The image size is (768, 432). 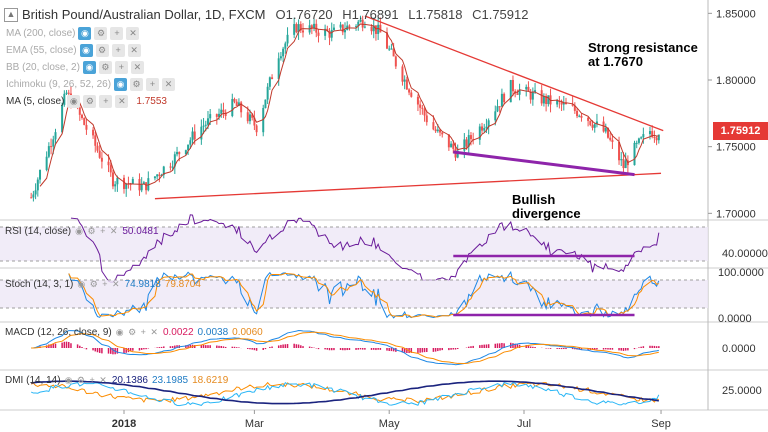 What do you see at coordinates (91, 84) in the screenshot?
I see `indicator-ichimoku: Ichimoku (9, 26, 52, 26) ◉ ⚙ + ✕` at bounding box center [91, 84].